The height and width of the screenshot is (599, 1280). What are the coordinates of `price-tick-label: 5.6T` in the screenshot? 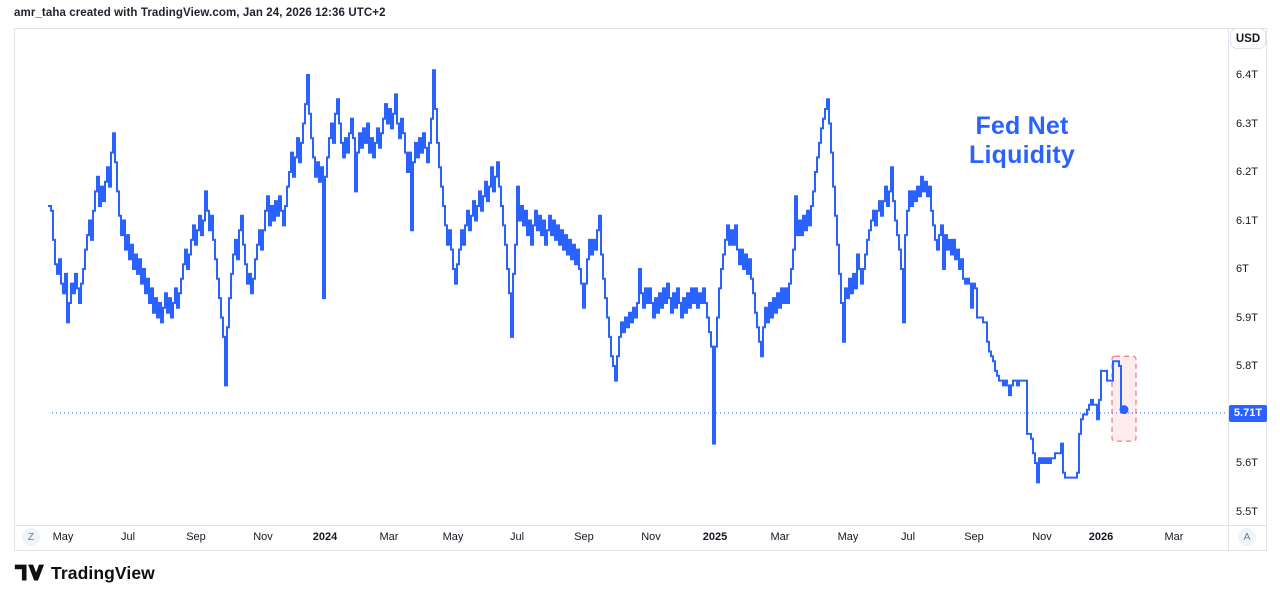 It's located at (1247, 463).